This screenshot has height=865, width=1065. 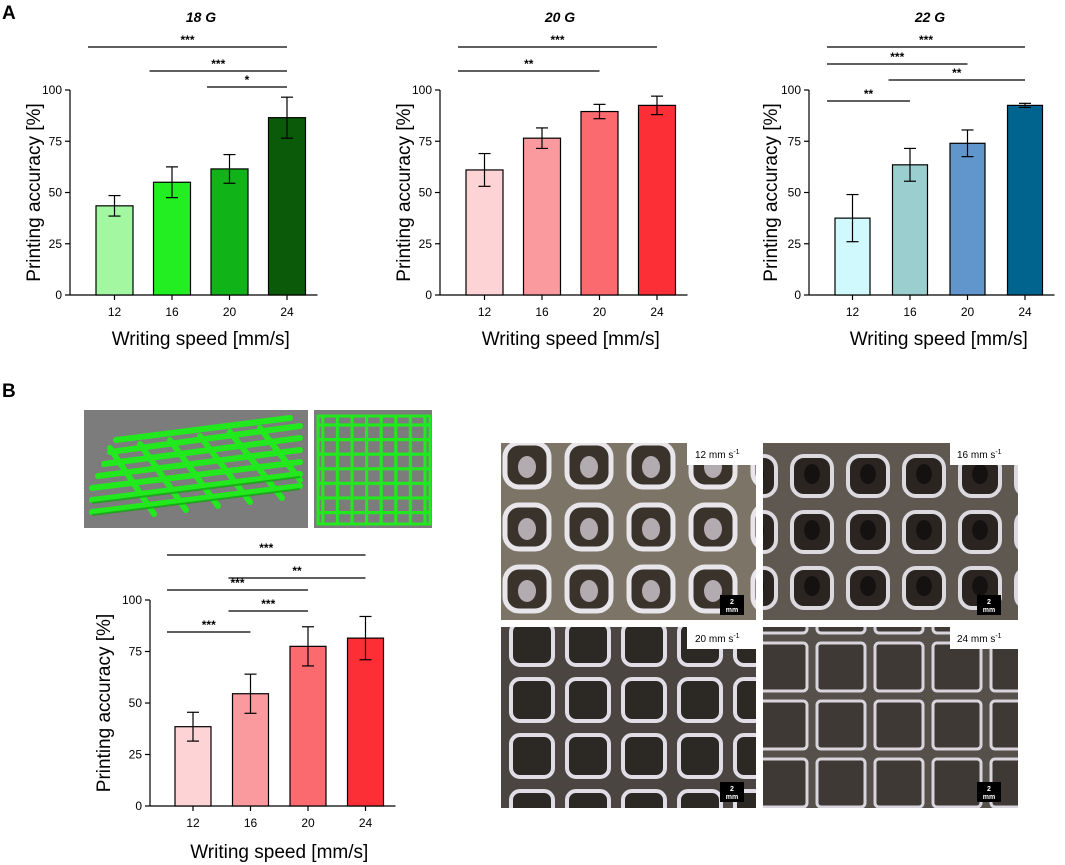 What do you see at coordinates (559, 17) in the screenshot?
I see `chart-title: 20 G` at bounding box center [559, 17].